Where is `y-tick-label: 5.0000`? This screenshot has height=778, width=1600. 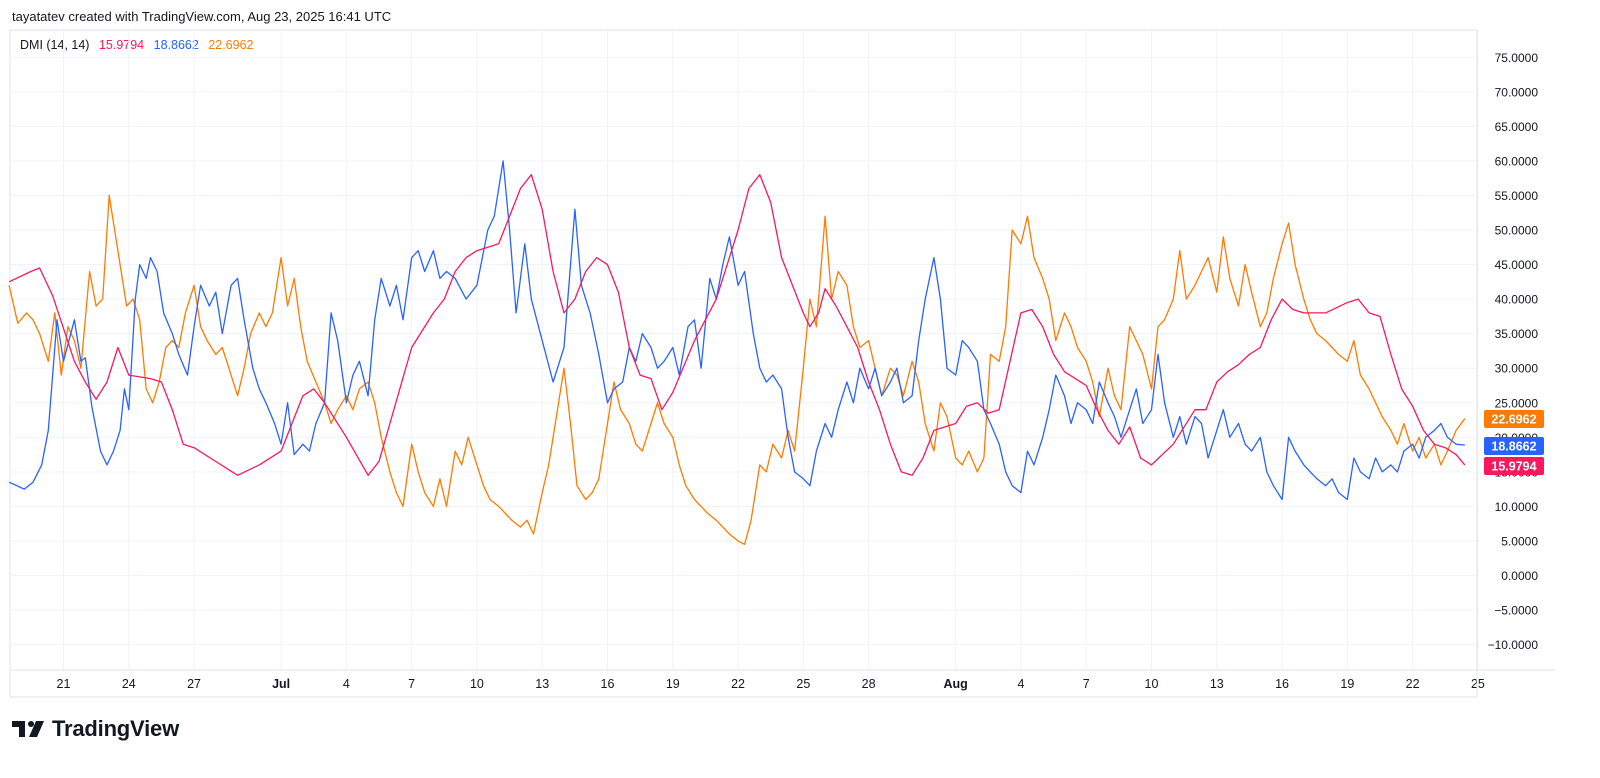
y-tick-label: 5.0000 is located at coordinates (1519, 541).